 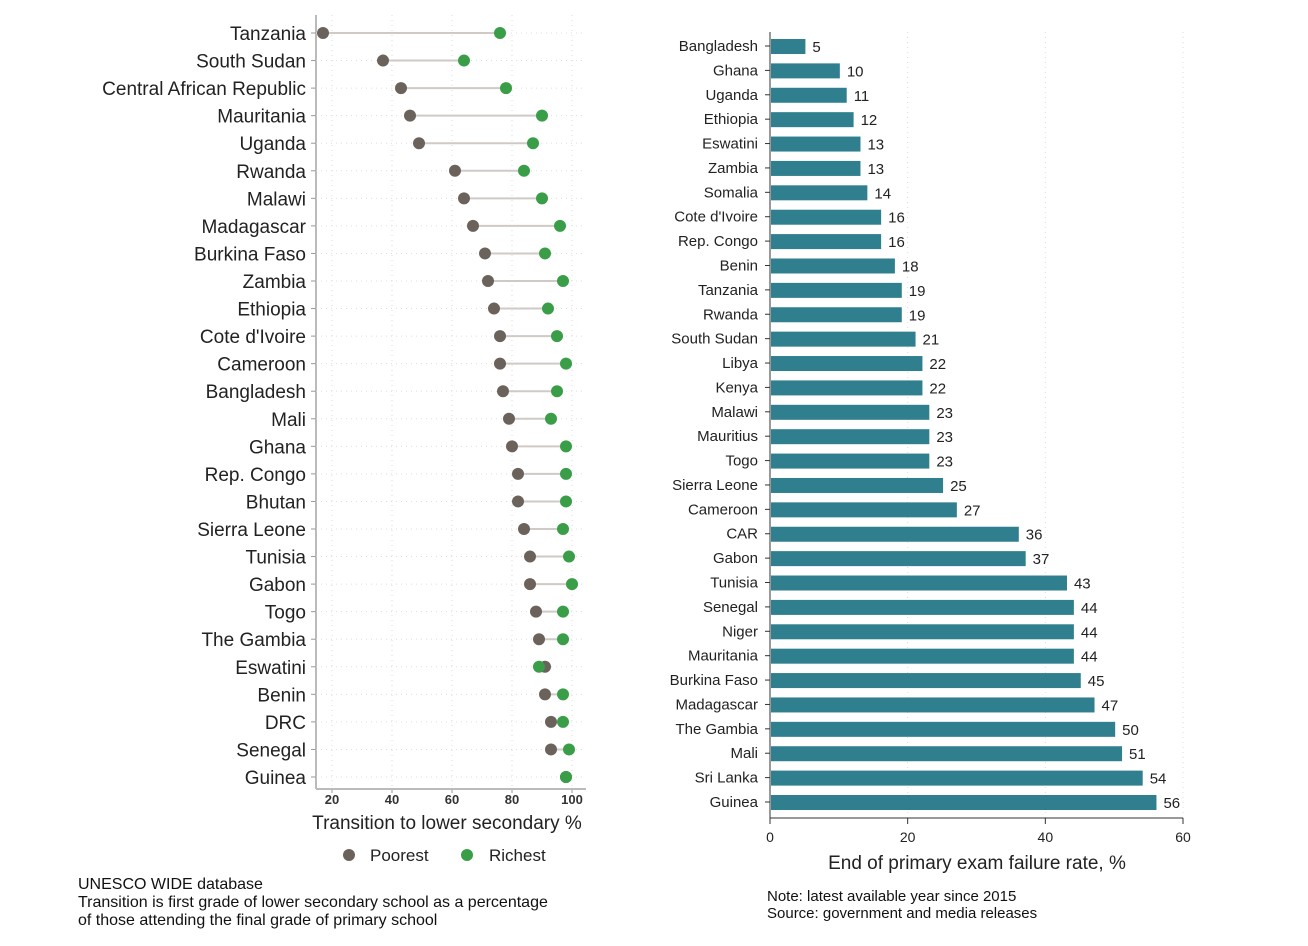 I want to click on y-tick-label: Senegal, so click(x=730, y=607).